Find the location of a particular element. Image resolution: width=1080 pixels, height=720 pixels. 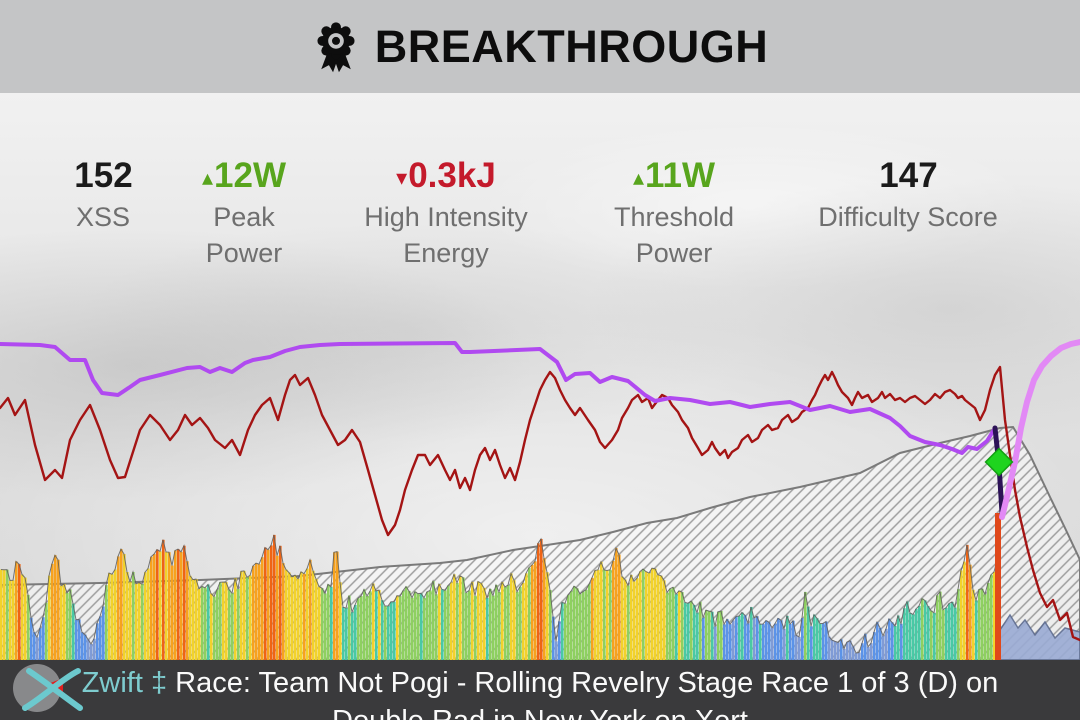

activity-title-line2: Double Rad in New York on Xert is located at coordinates (540, 711).